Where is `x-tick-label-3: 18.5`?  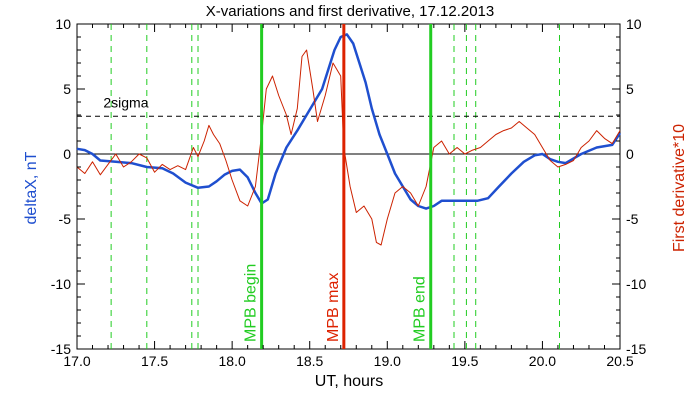 x-tick-label-3: 18.5 is located at coordinates (309, 361).